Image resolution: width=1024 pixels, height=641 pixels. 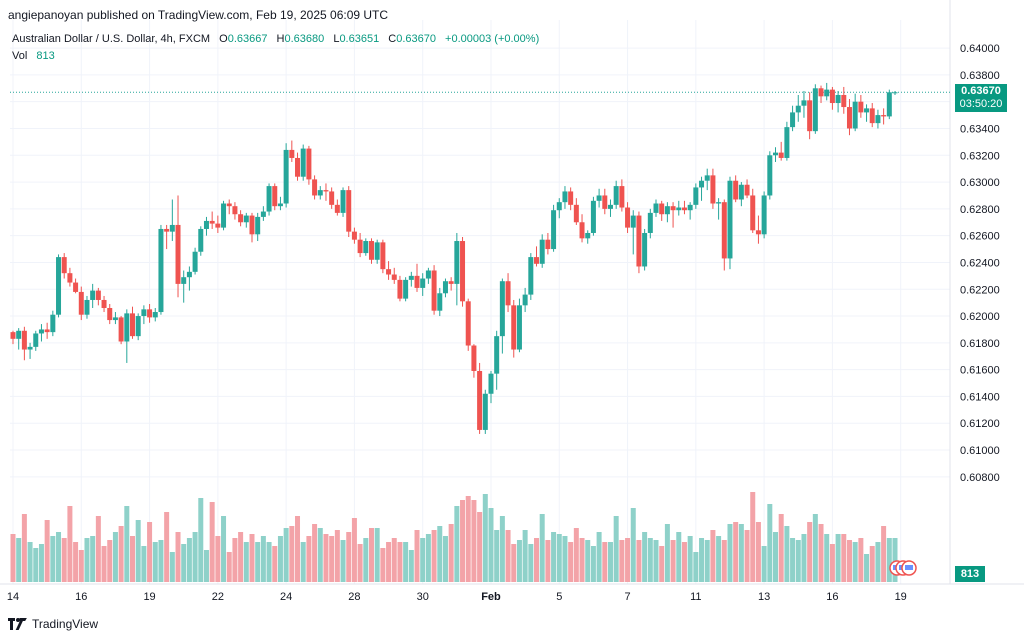 What do you see at coordinates (491, 597) in the screenshot?
I see `x-tick-label: Feb` at bounding box center [491, 597].